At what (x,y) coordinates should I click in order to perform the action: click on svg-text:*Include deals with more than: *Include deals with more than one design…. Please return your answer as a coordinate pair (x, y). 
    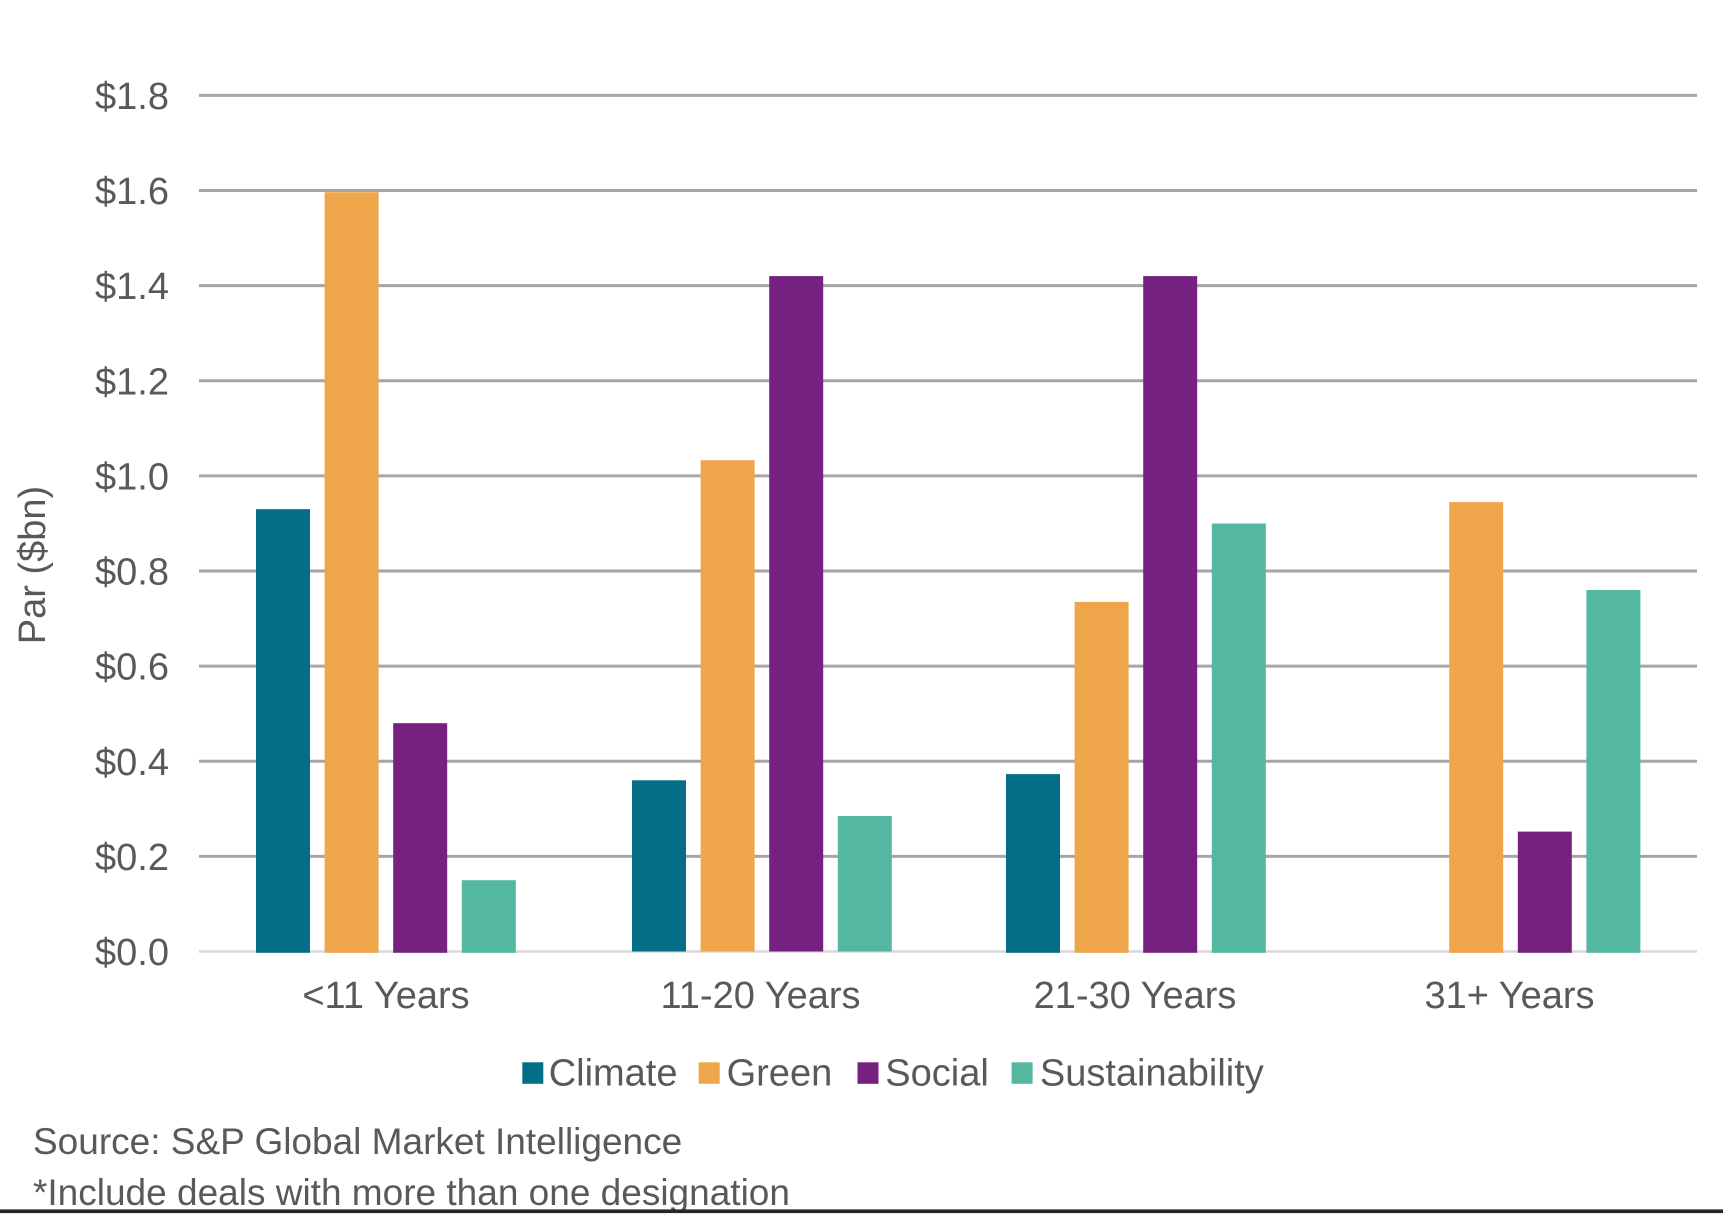
    Looking at the image, I should click on (411, 1192).